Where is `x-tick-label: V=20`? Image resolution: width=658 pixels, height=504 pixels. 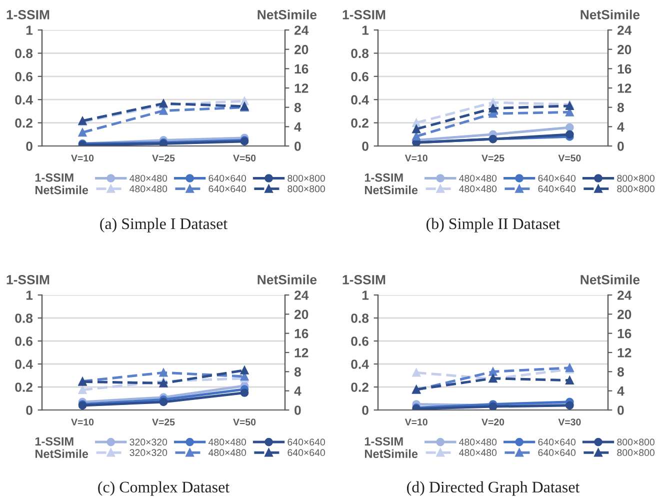
x-tick-label: V=20 is located at coordinates (493, 422).